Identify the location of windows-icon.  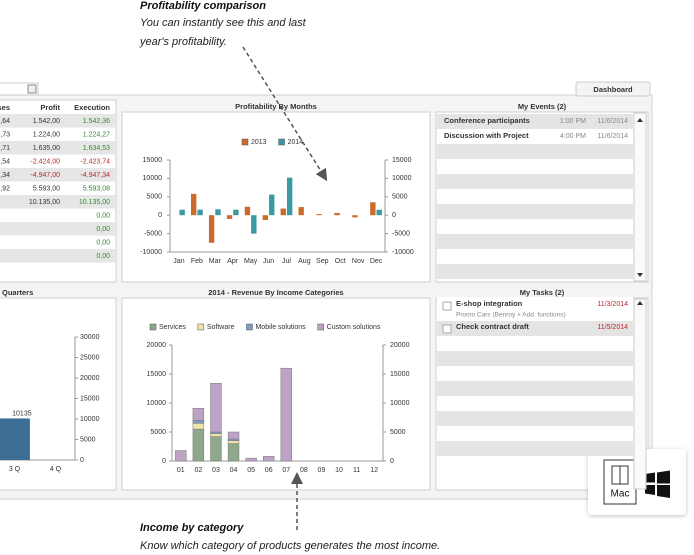
(657, 484).